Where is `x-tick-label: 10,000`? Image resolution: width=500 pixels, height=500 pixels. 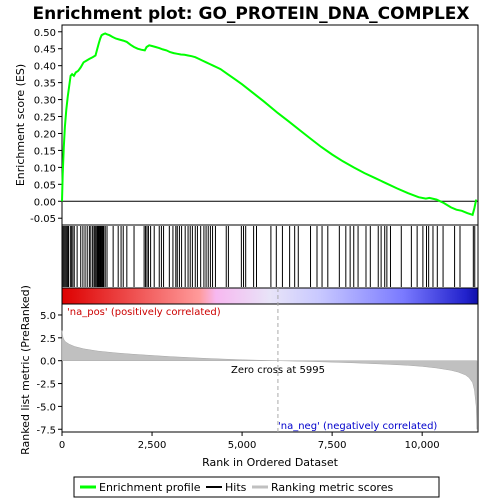 x-tick-label: 10,000 is located at coordinates (422, 445).